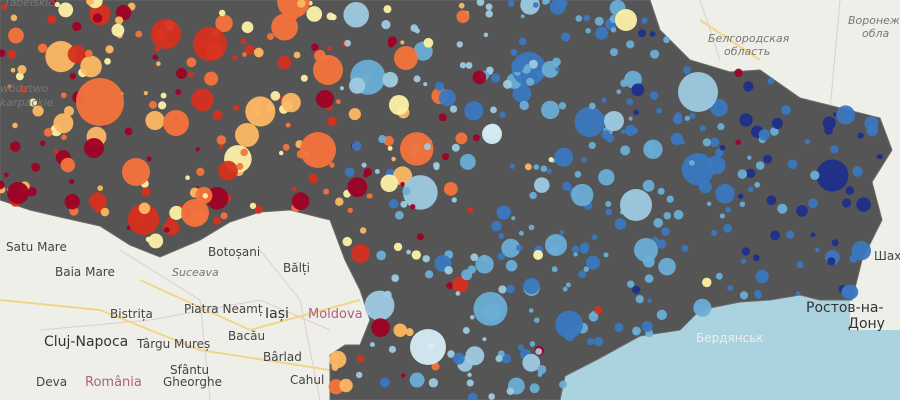  I want to click on place-label: Белгородская, so click(749, 38).